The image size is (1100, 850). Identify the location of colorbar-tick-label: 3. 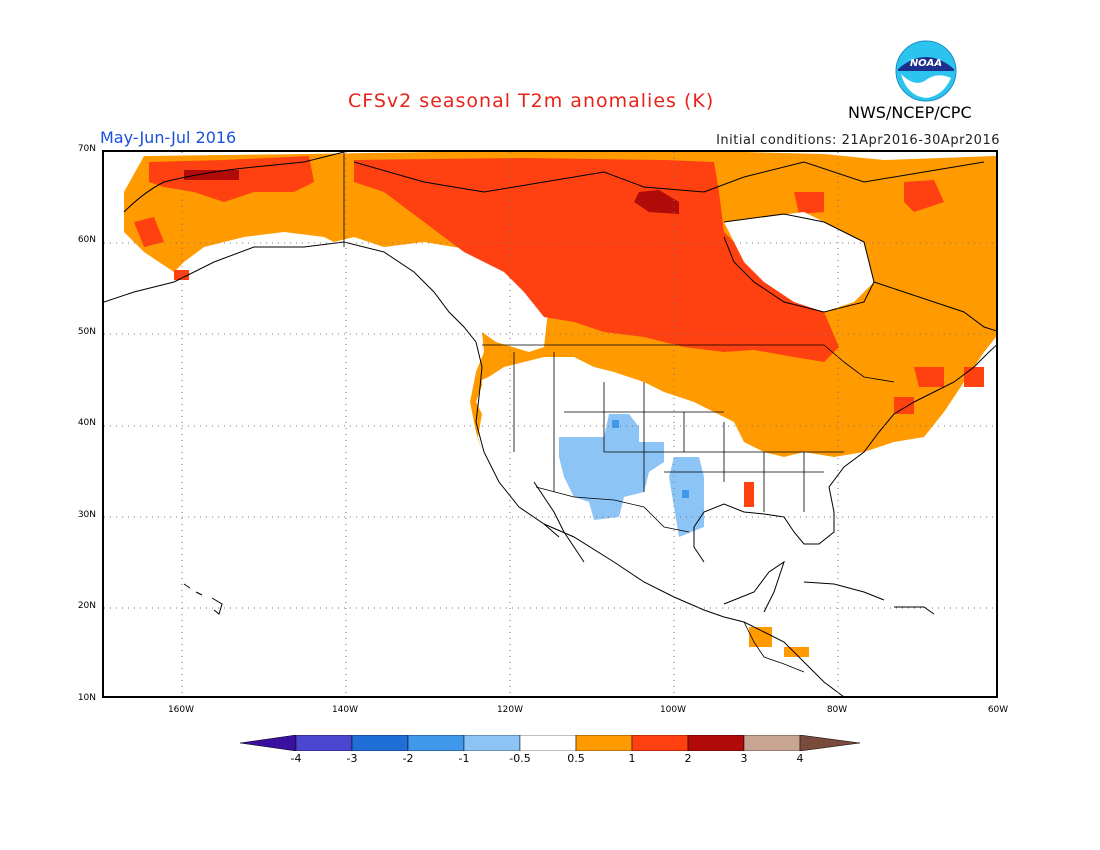
(744, 758).